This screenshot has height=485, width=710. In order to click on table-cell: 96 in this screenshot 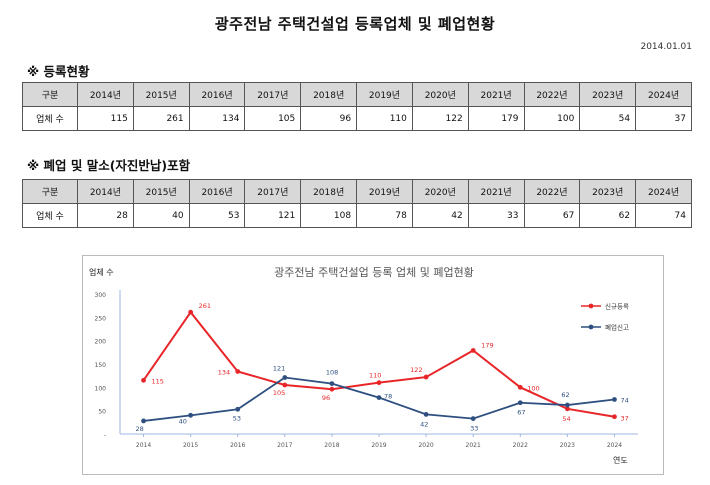, I will do `click(329, 118)`.